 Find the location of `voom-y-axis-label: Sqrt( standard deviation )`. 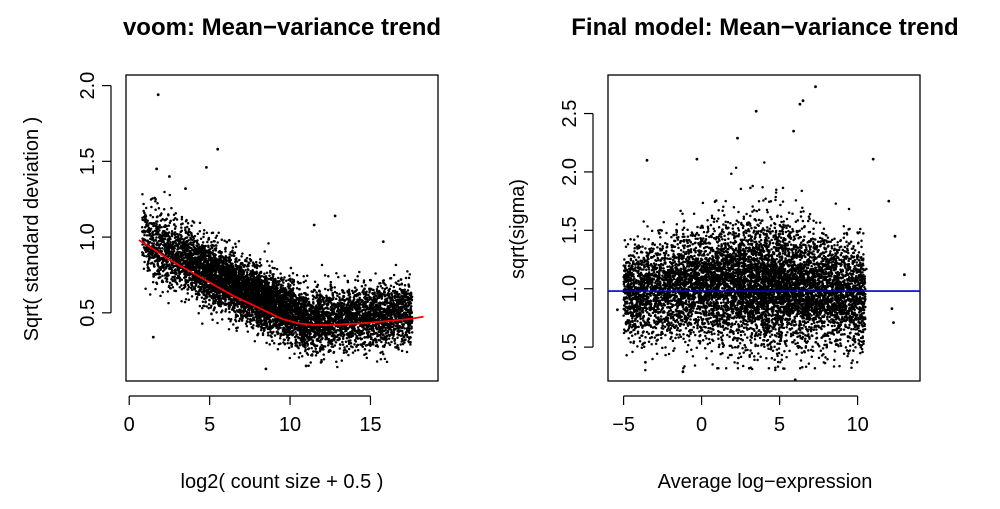

voom-y-axis-label: Sqrt( standard deviation ) is located at coordinates (32, 229).